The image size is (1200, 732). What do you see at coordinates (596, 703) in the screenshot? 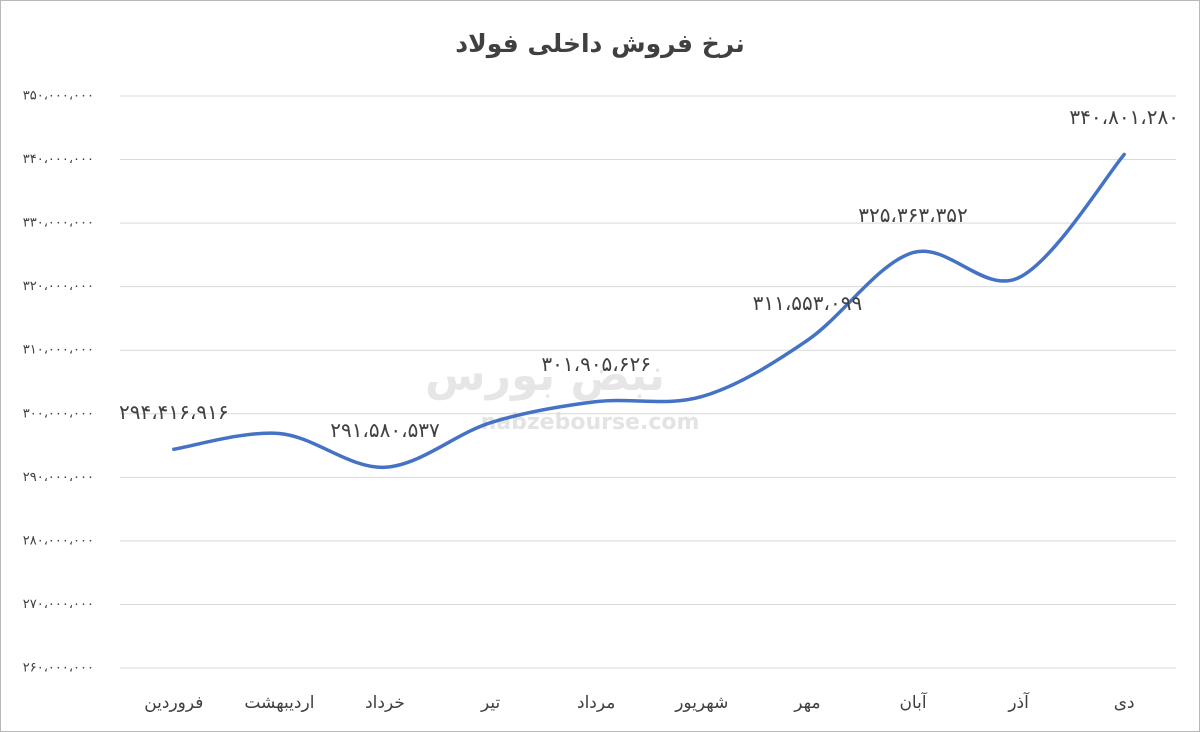
I see `x-tick-label: مرداد` at bounding box center [596, 703].